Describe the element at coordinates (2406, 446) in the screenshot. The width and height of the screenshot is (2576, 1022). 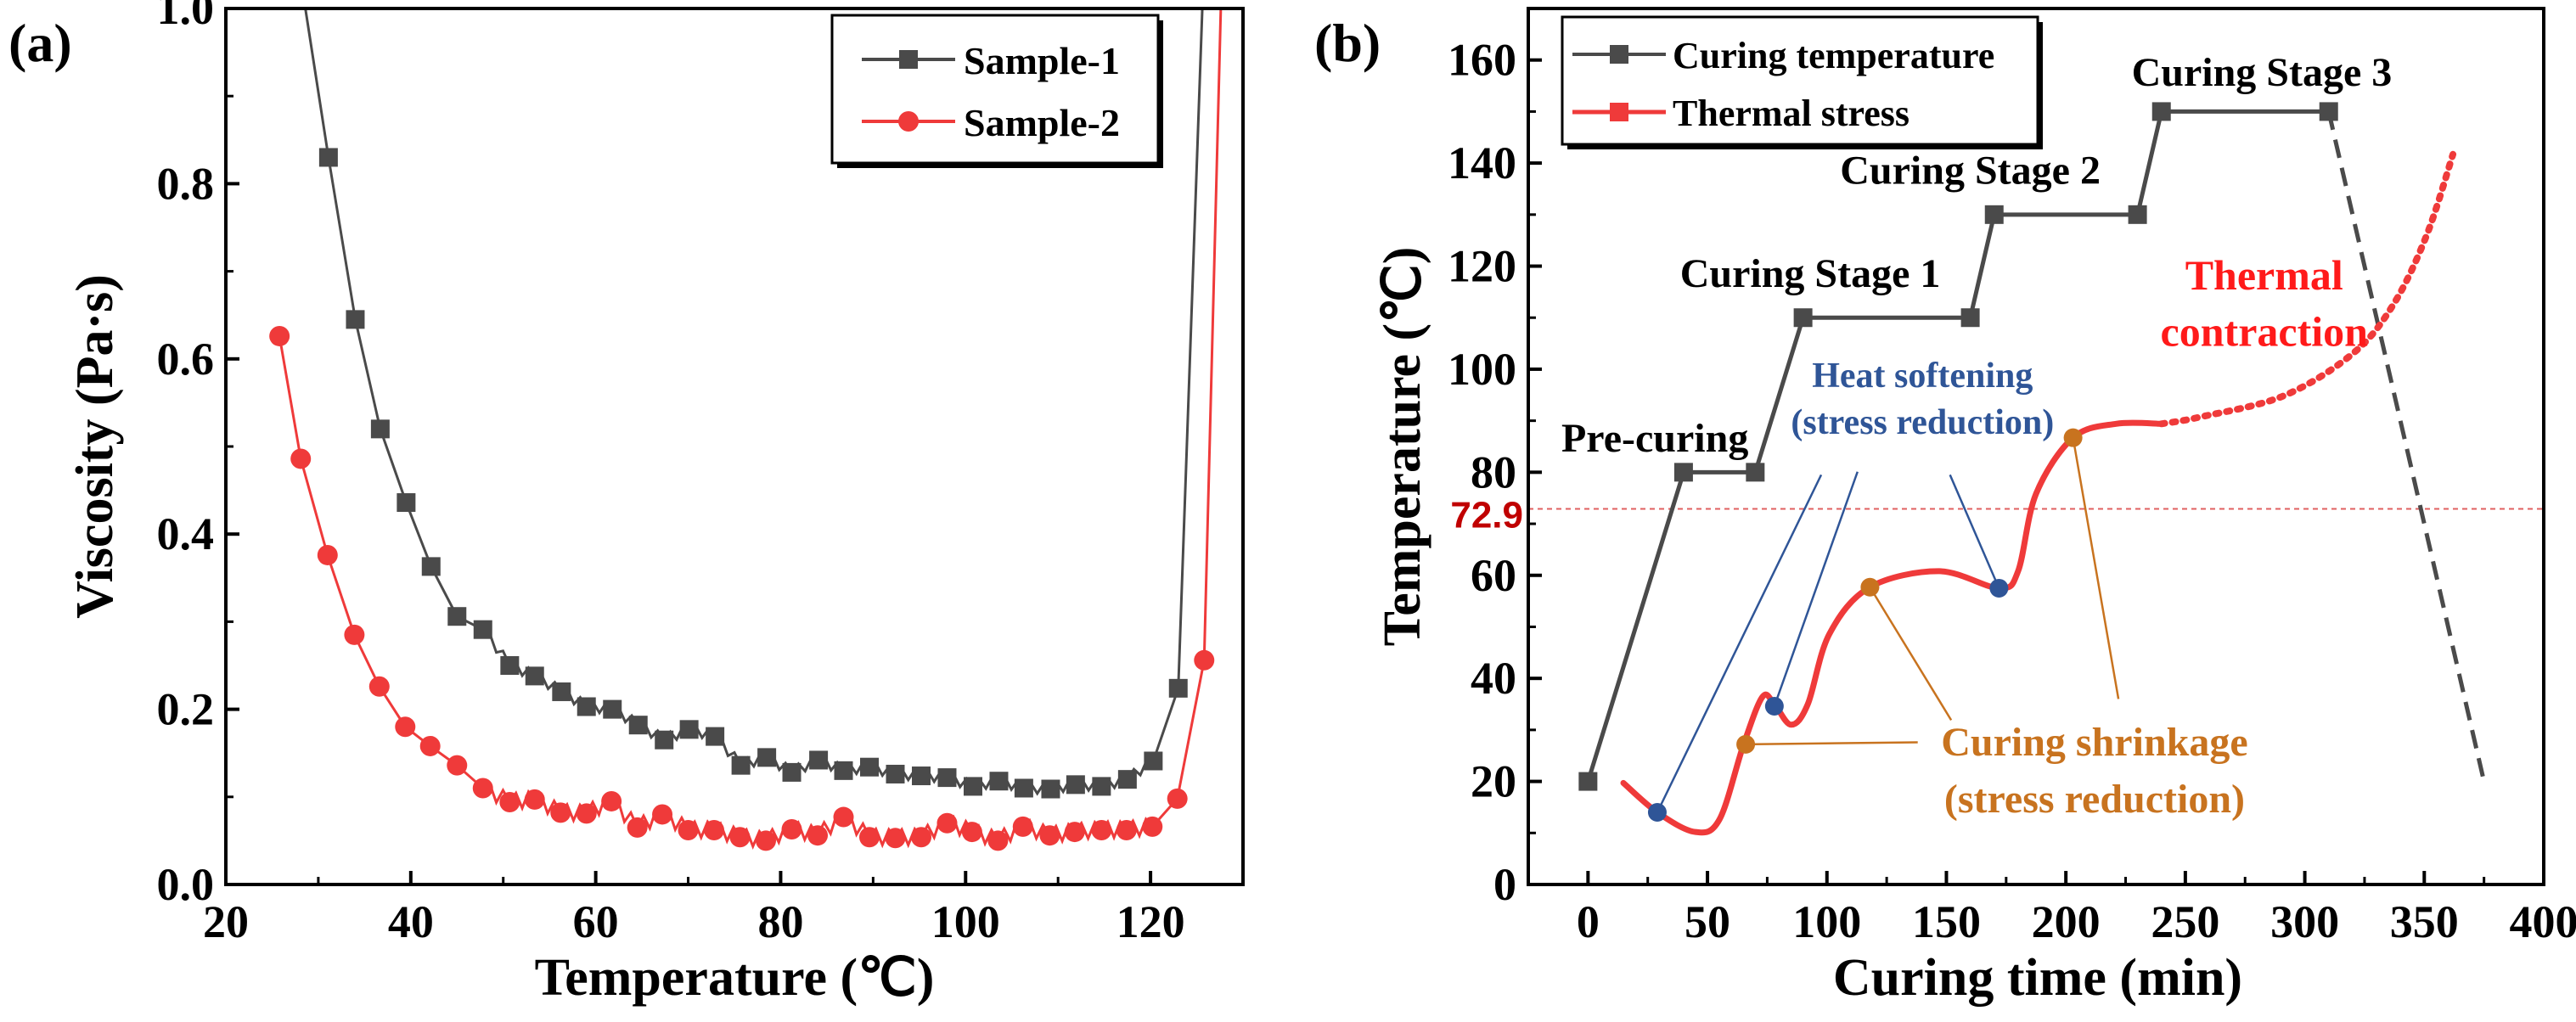
I see `curing-temperature-cooling-dashed-line` at that location.